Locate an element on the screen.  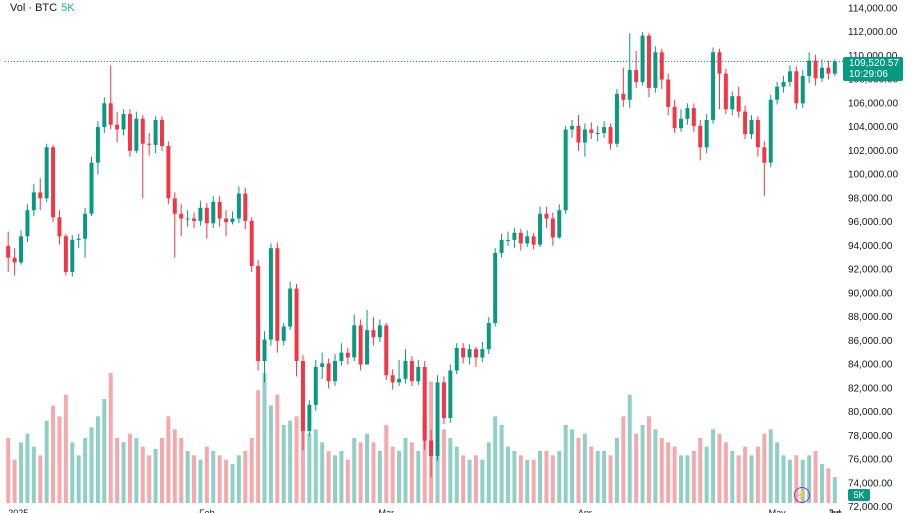
volume-legend-label: Vol · BTC is located at coordinates (34, 8).